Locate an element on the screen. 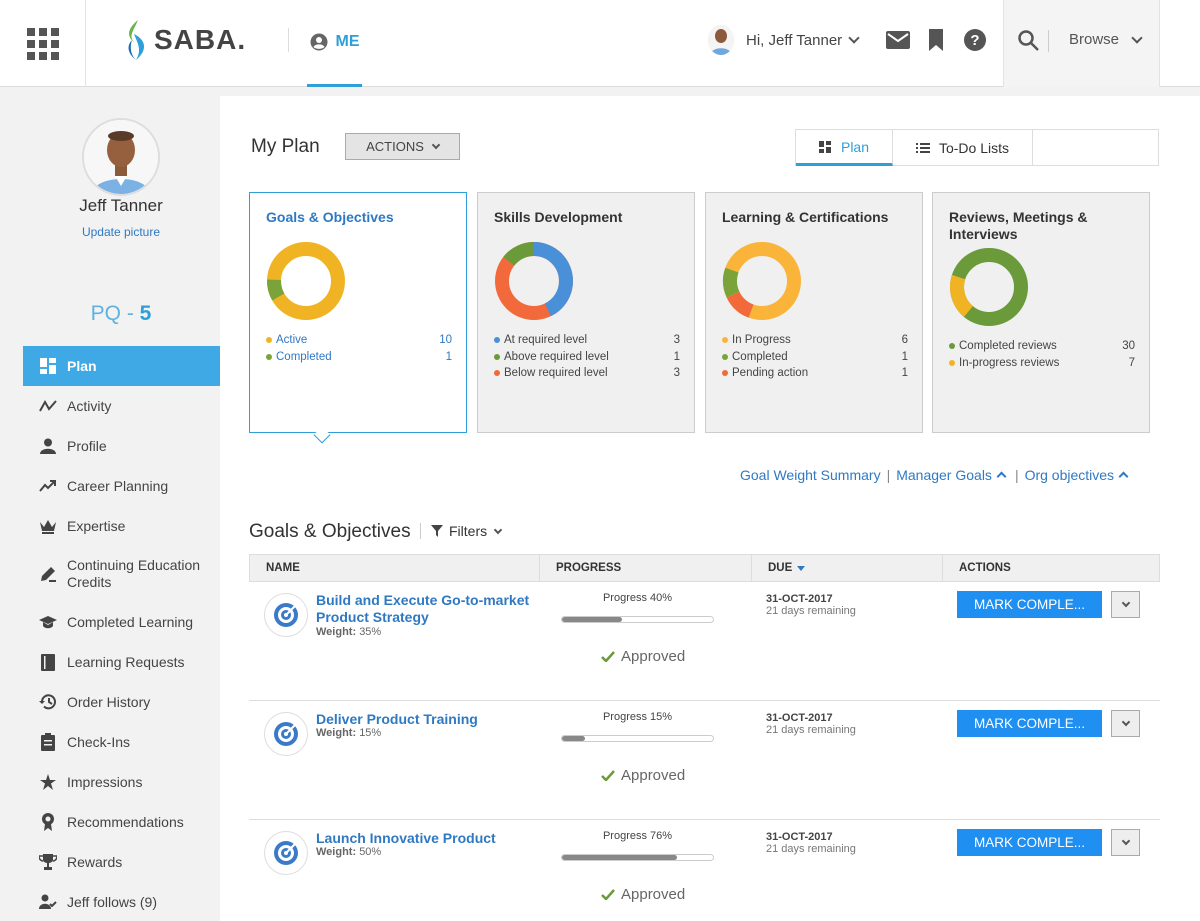 The width and height of the screenshot is (1200, 921). legend-label: In Progress is located at coordinates (761, 340).